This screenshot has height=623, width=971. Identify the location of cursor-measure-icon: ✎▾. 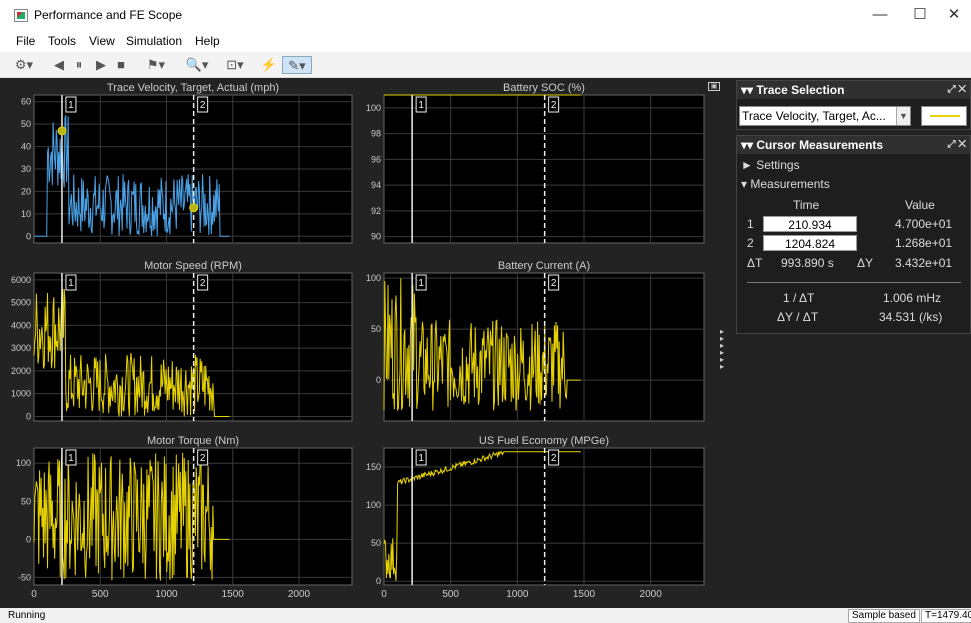
(297, 65).